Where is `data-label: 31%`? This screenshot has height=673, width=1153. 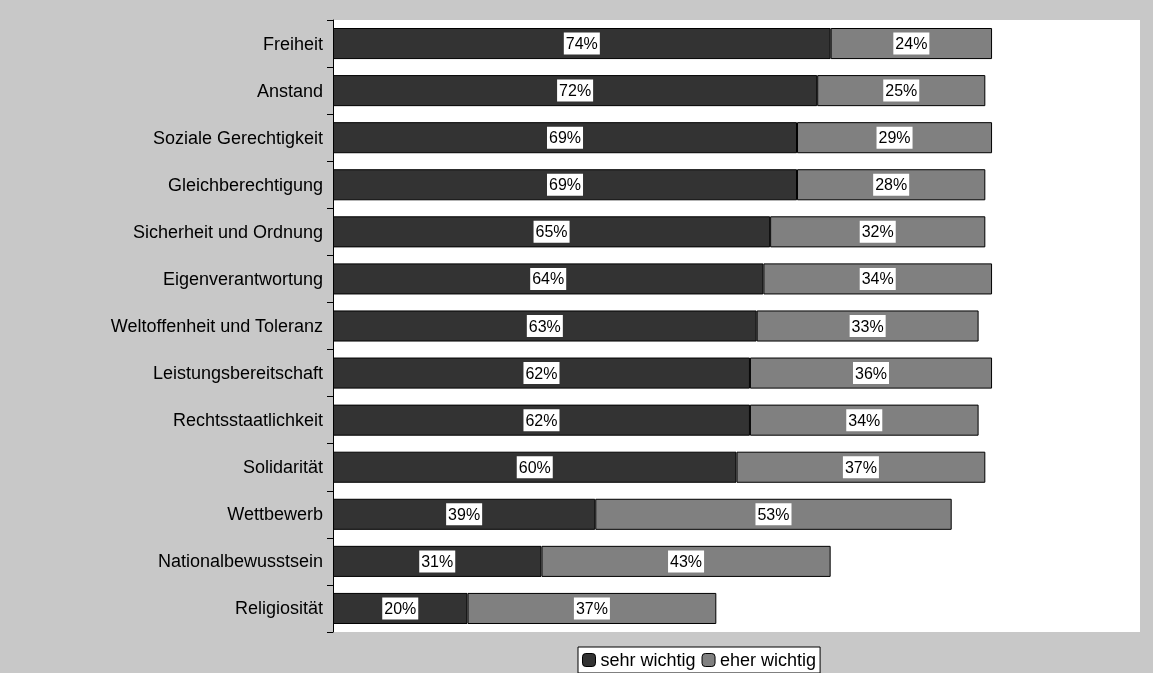
data-label: 31% is located at coordinates (437, 561).